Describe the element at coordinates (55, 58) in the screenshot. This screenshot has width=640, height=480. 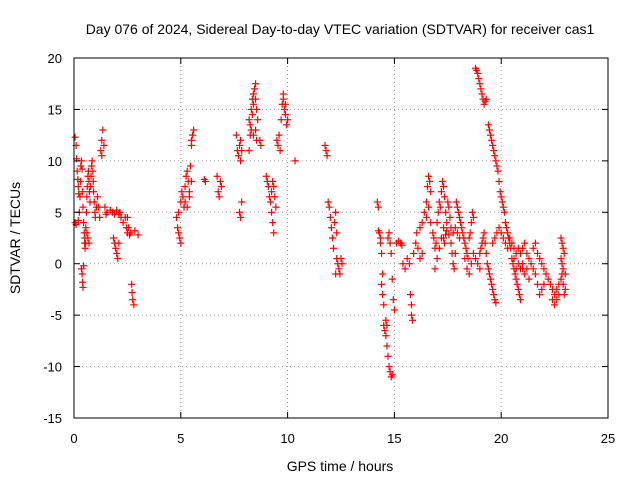
I see `y-tick-label: 20` at that location.